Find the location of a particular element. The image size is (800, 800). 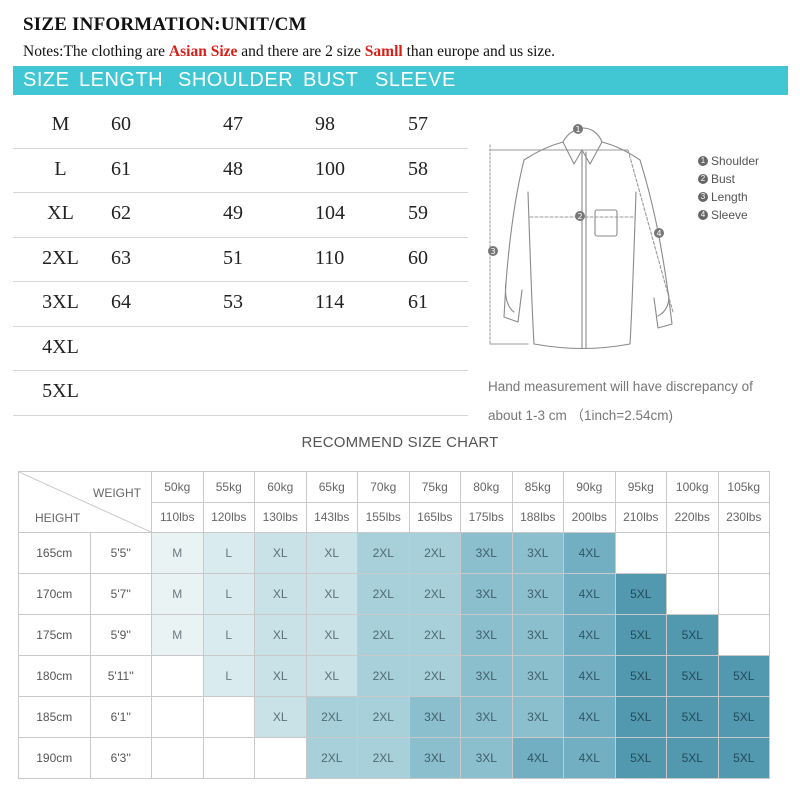

weight-lbs-header: 175lbs is located at coordinates (486, 517).